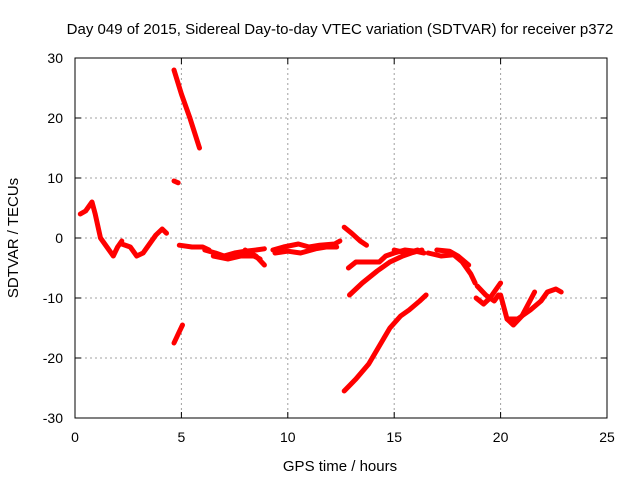 This screenshot has width=640, height=480. Describe the element at coordinates (53, 358) in the screenshot. I see `y-tick-label: -20` at that location.